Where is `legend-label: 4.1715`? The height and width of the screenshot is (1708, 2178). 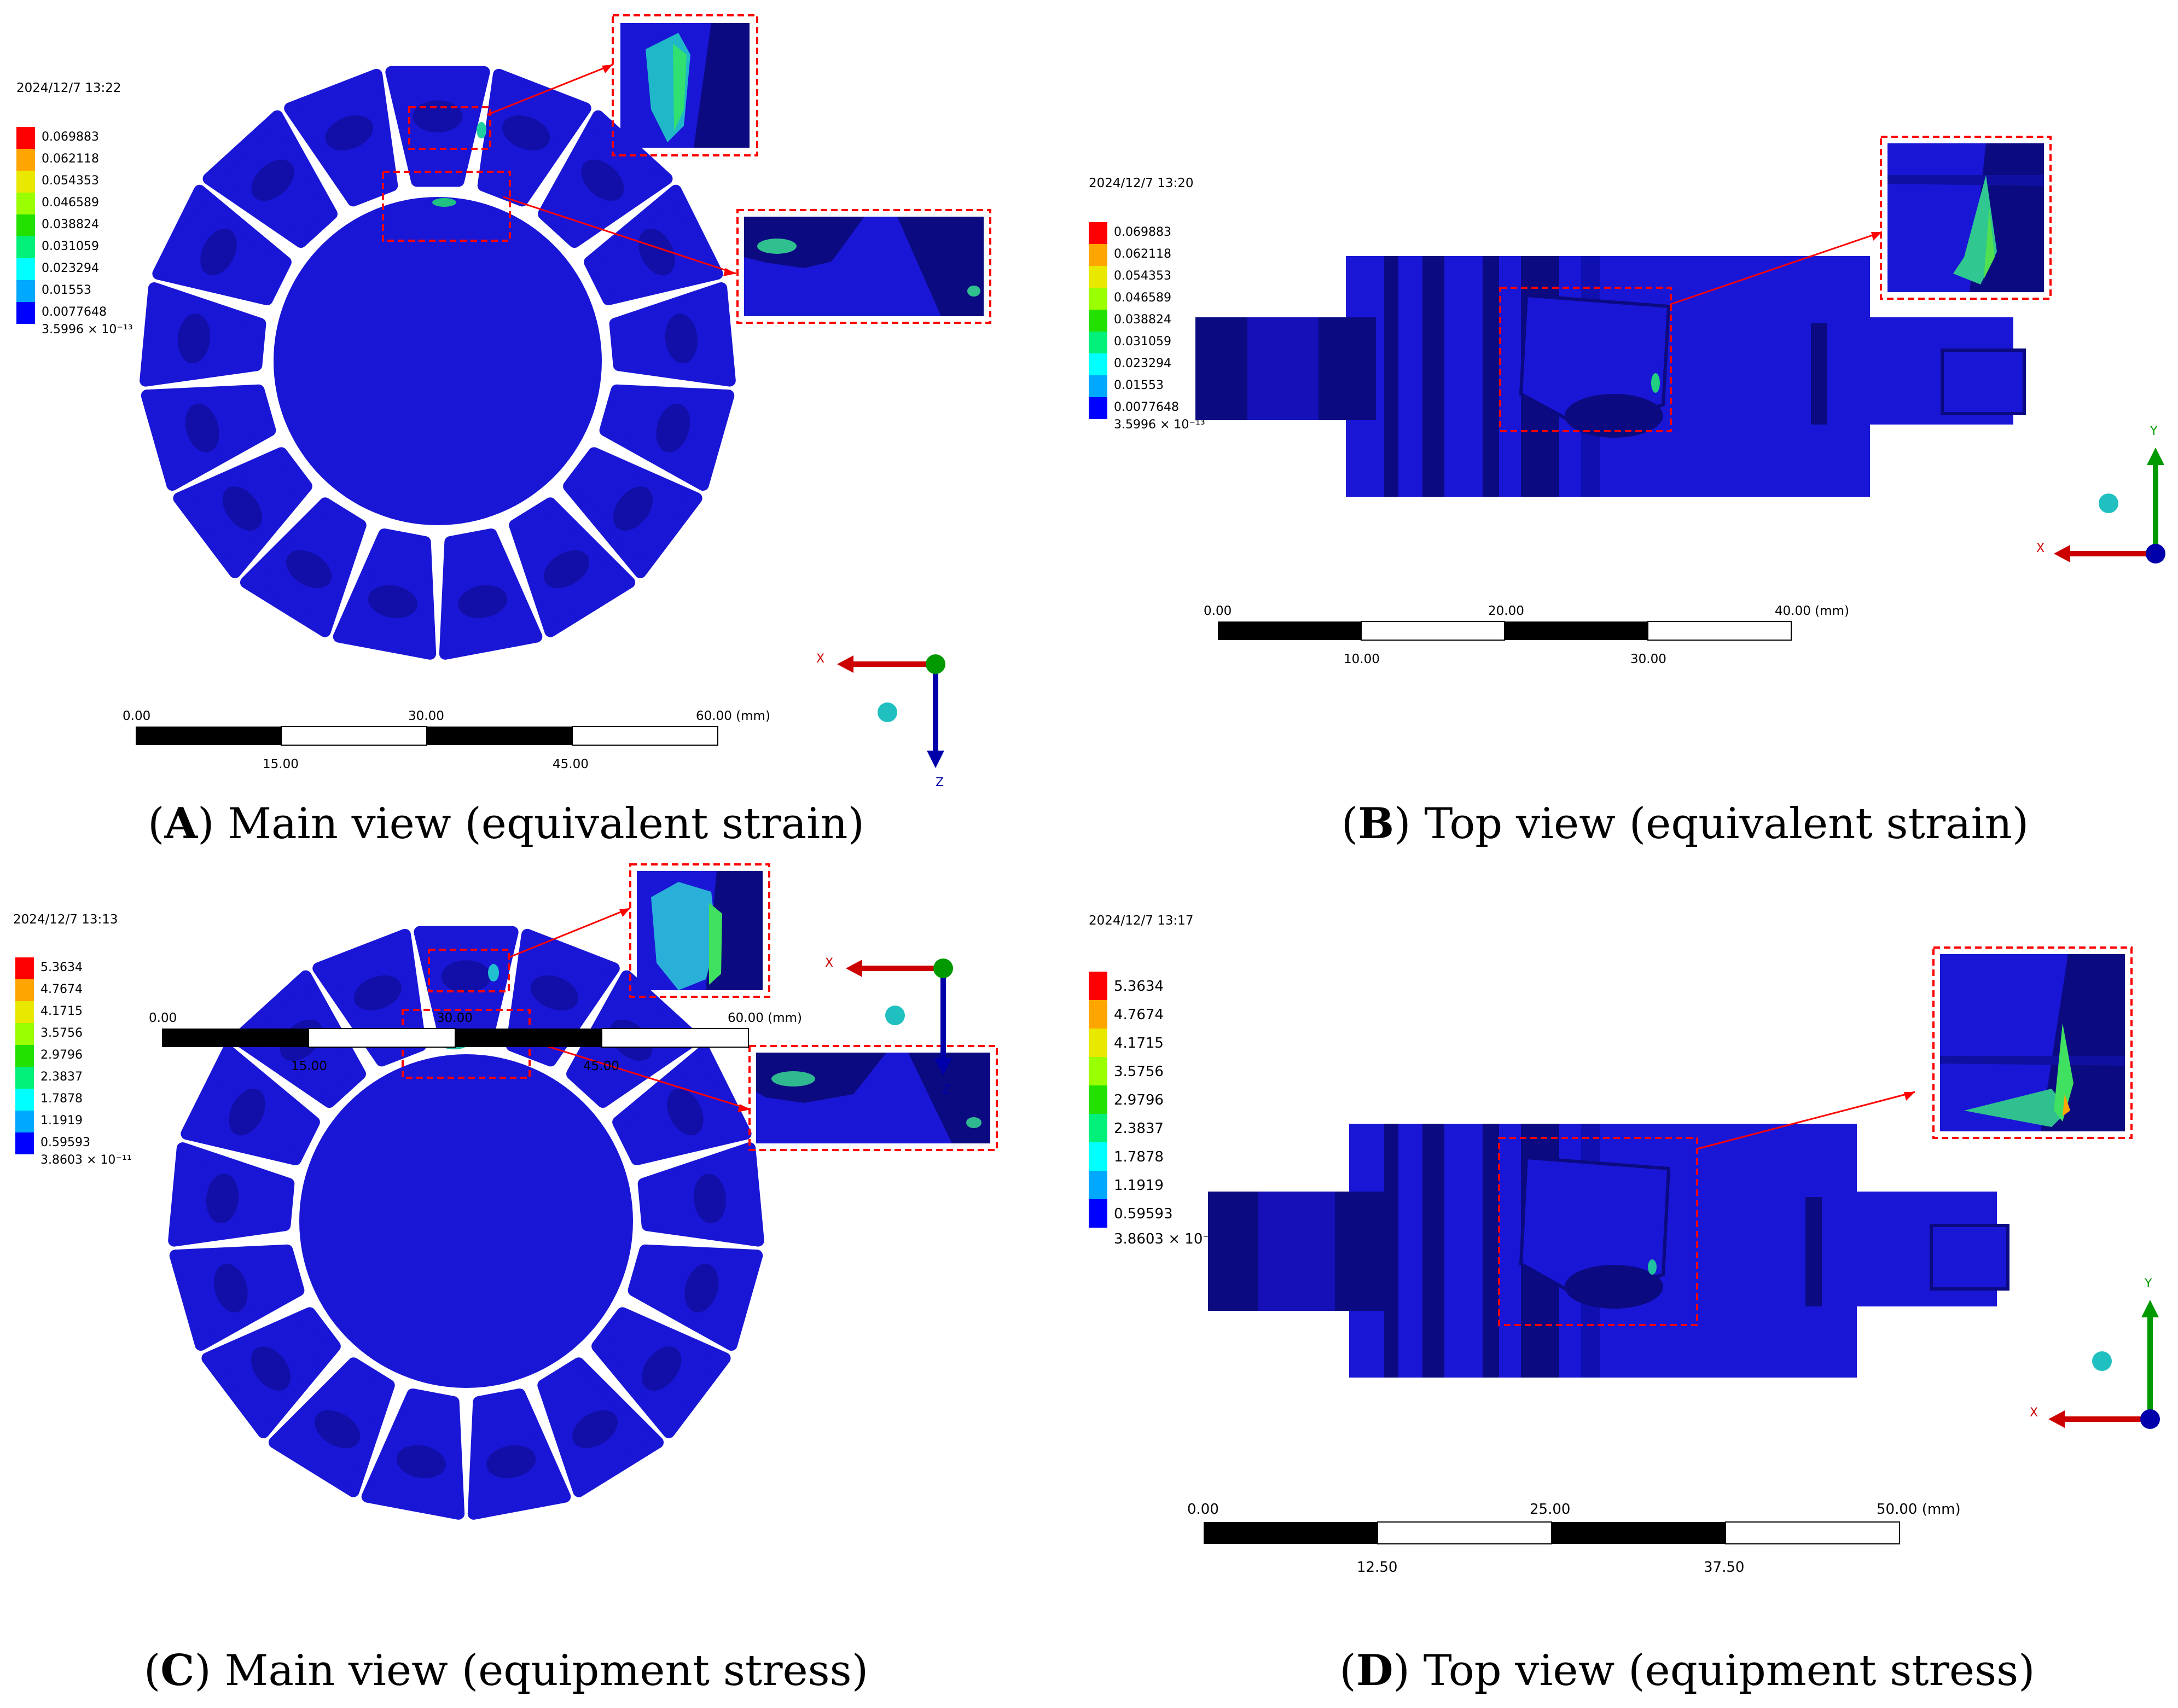
legend-label: 4.1715 is located at coordinates (1139, 1043).